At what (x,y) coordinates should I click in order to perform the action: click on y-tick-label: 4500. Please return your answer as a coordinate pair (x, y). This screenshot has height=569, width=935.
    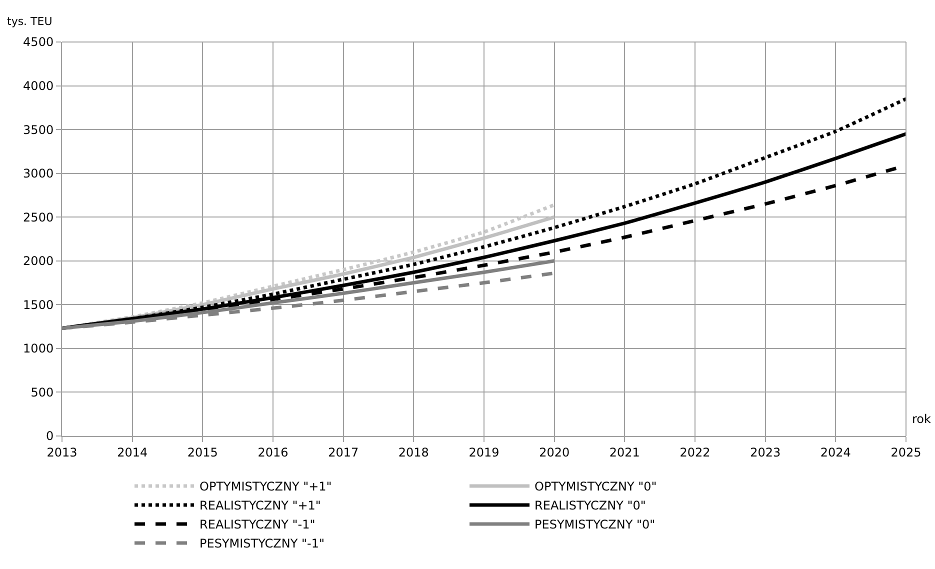
    Looking at the image, I should click on (38, 42).